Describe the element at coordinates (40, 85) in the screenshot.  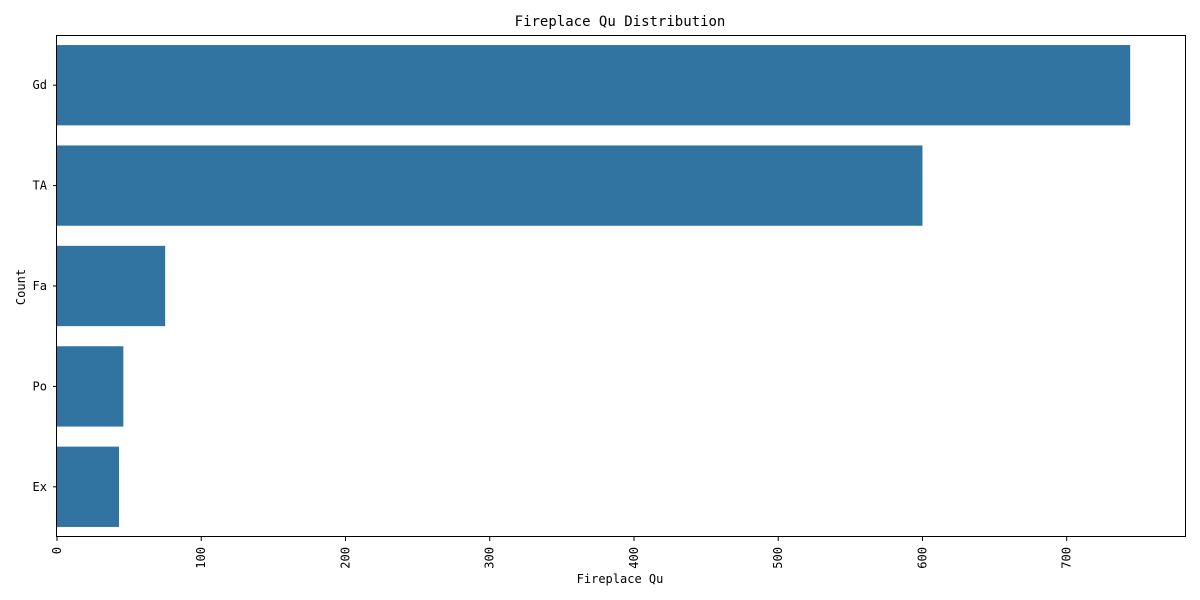
I see `y-tick-label: Gd` at that location.